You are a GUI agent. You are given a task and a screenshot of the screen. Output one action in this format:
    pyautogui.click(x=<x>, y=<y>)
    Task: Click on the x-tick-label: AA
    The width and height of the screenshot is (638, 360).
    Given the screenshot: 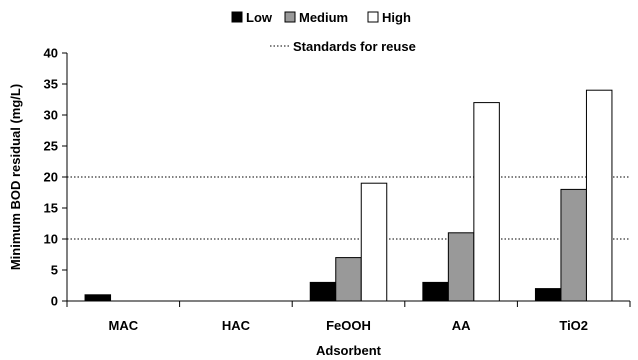 What is the action you would take?
    pyautogui.click(x=461, y=325)
    